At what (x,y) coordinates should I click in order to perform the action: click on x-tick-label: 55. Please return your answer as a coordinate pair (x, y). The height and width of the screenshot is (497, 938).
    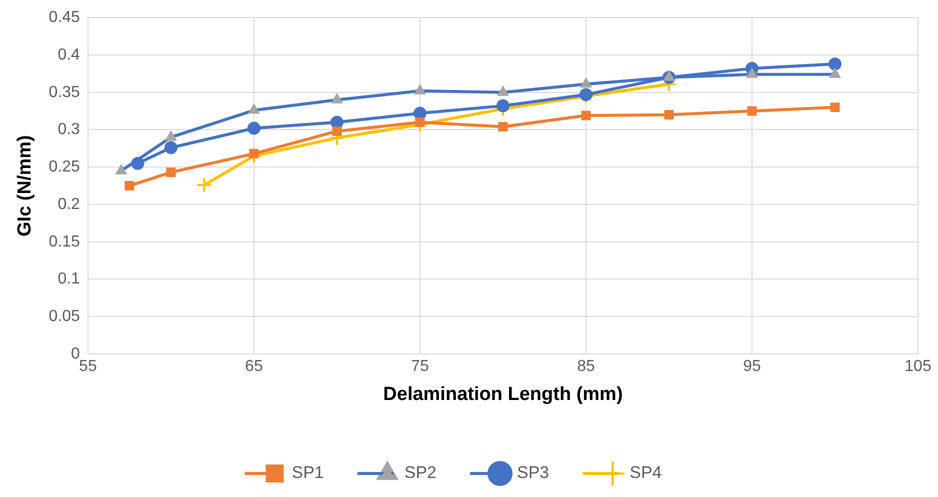
    Looking at the image, I should click on (88, 367).